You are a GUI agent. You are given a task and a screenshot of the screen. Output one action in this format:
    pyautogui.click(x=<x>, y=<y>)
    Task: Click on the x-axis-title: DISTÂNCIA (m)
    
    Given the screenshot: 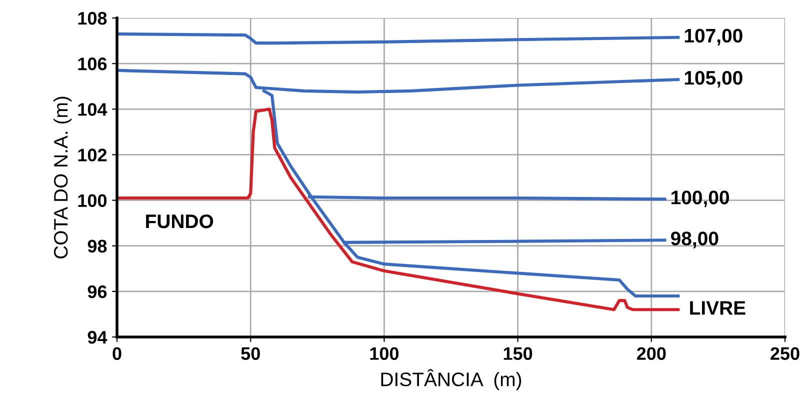 What is the action you would take?
    pyautogui.click(x=451, y=379)
    